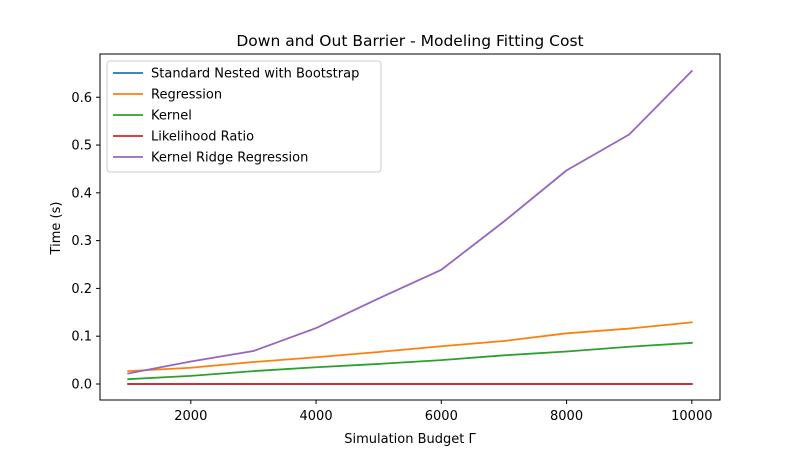 This screenshot has height=450, width=800. What do you see at coordinates (190, 416) in the screenshot?
I see `x-tick-label-0: 2000` at bounding box center [190, 416].